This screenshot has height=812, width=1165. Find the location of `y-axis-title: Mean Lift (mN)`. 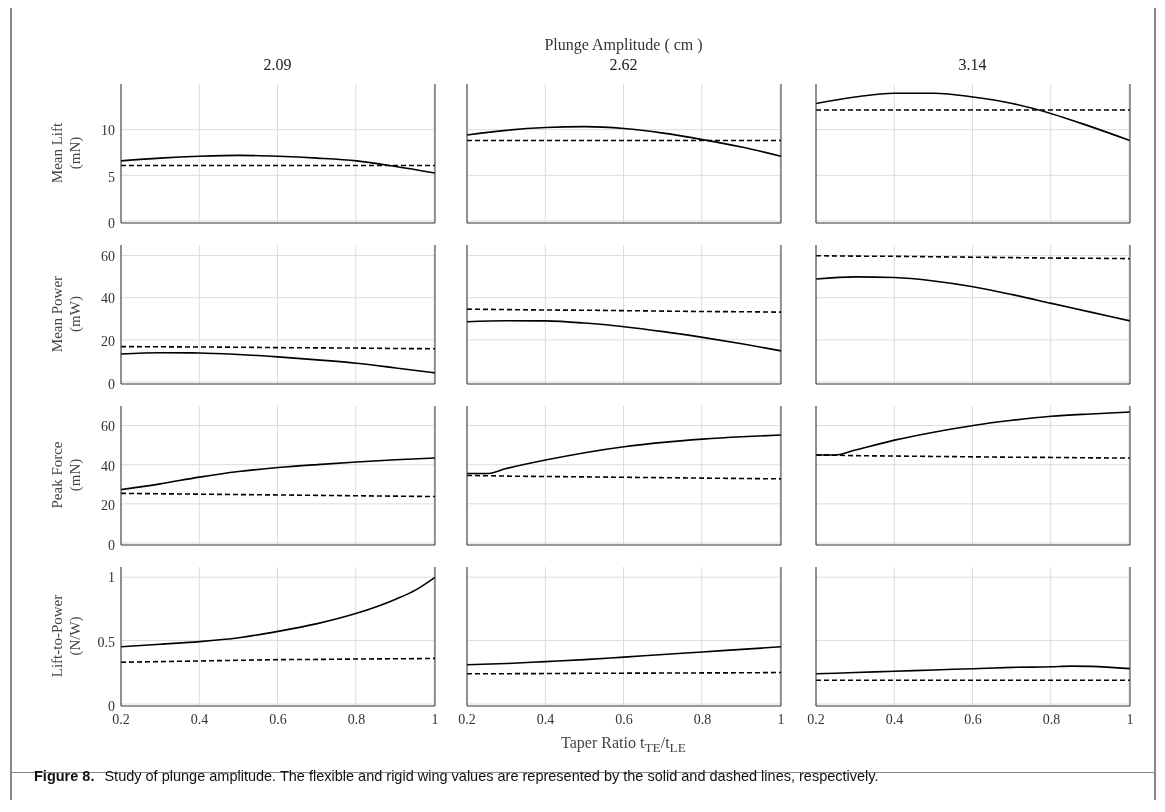

y-axis-title: Mean Lift (mN) is located at coordinates (66, 152).